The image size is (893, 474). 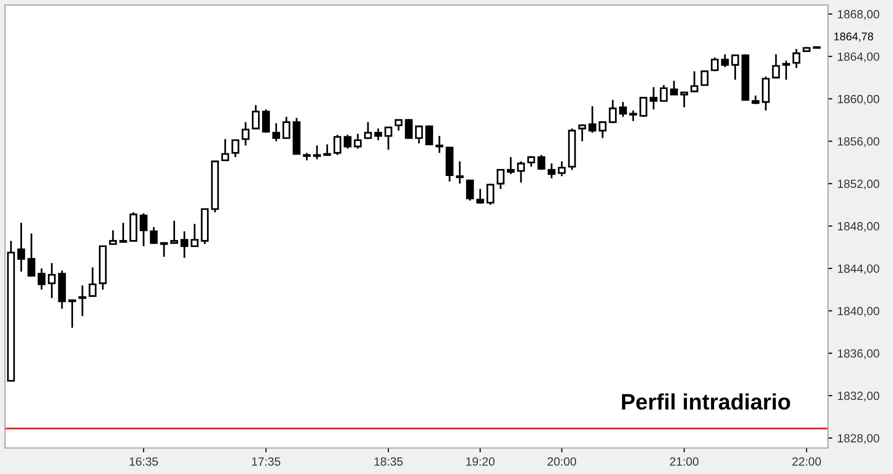 I want to click on text: Perfil intradiario, so click(x=706, y=401).